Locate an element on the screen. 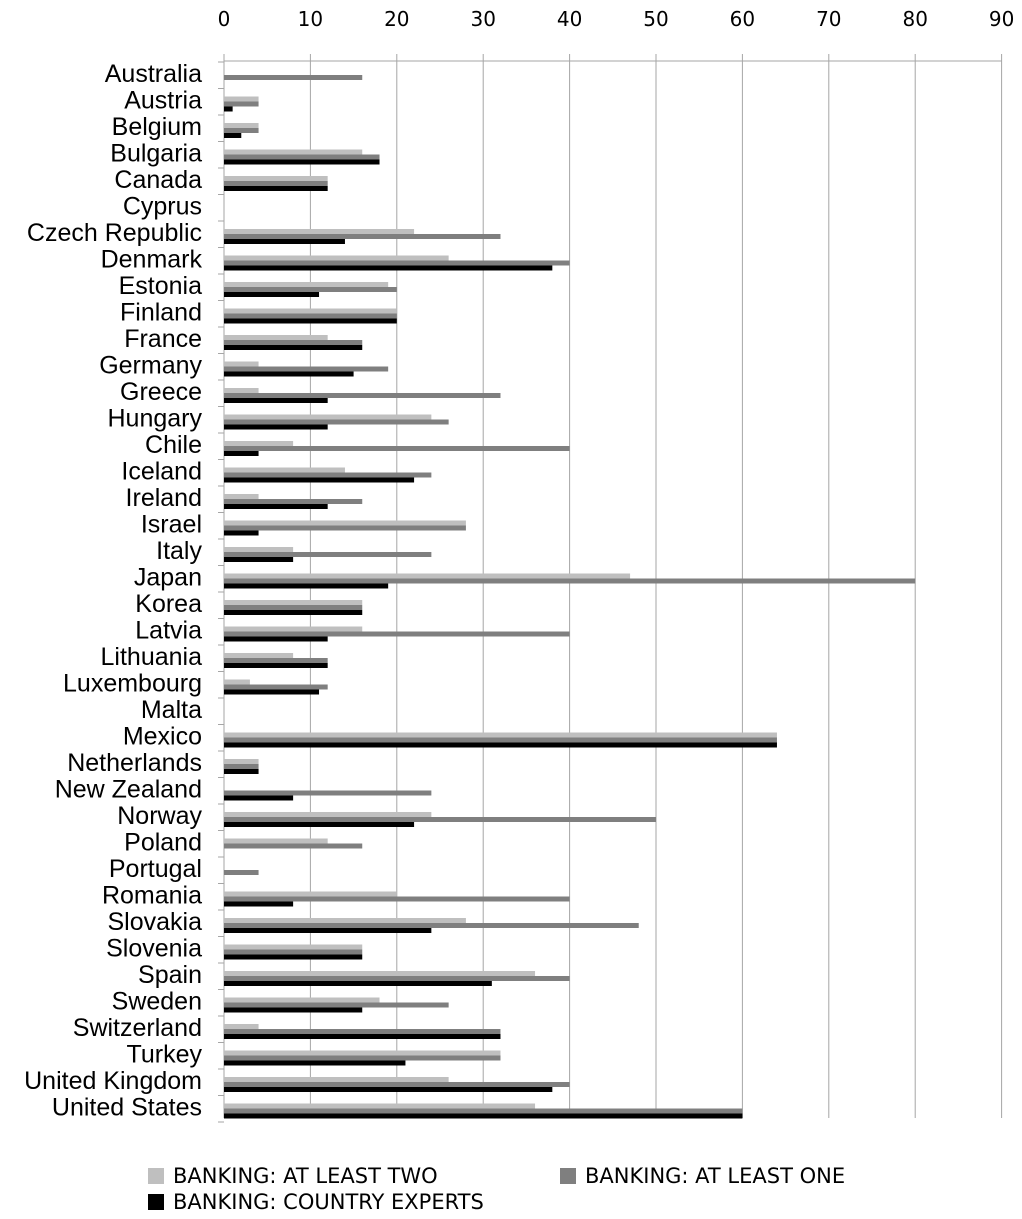 The width and height of the screenshot is (1022, 1219). category-label: New Zealand is located at coordinates (128, 790).